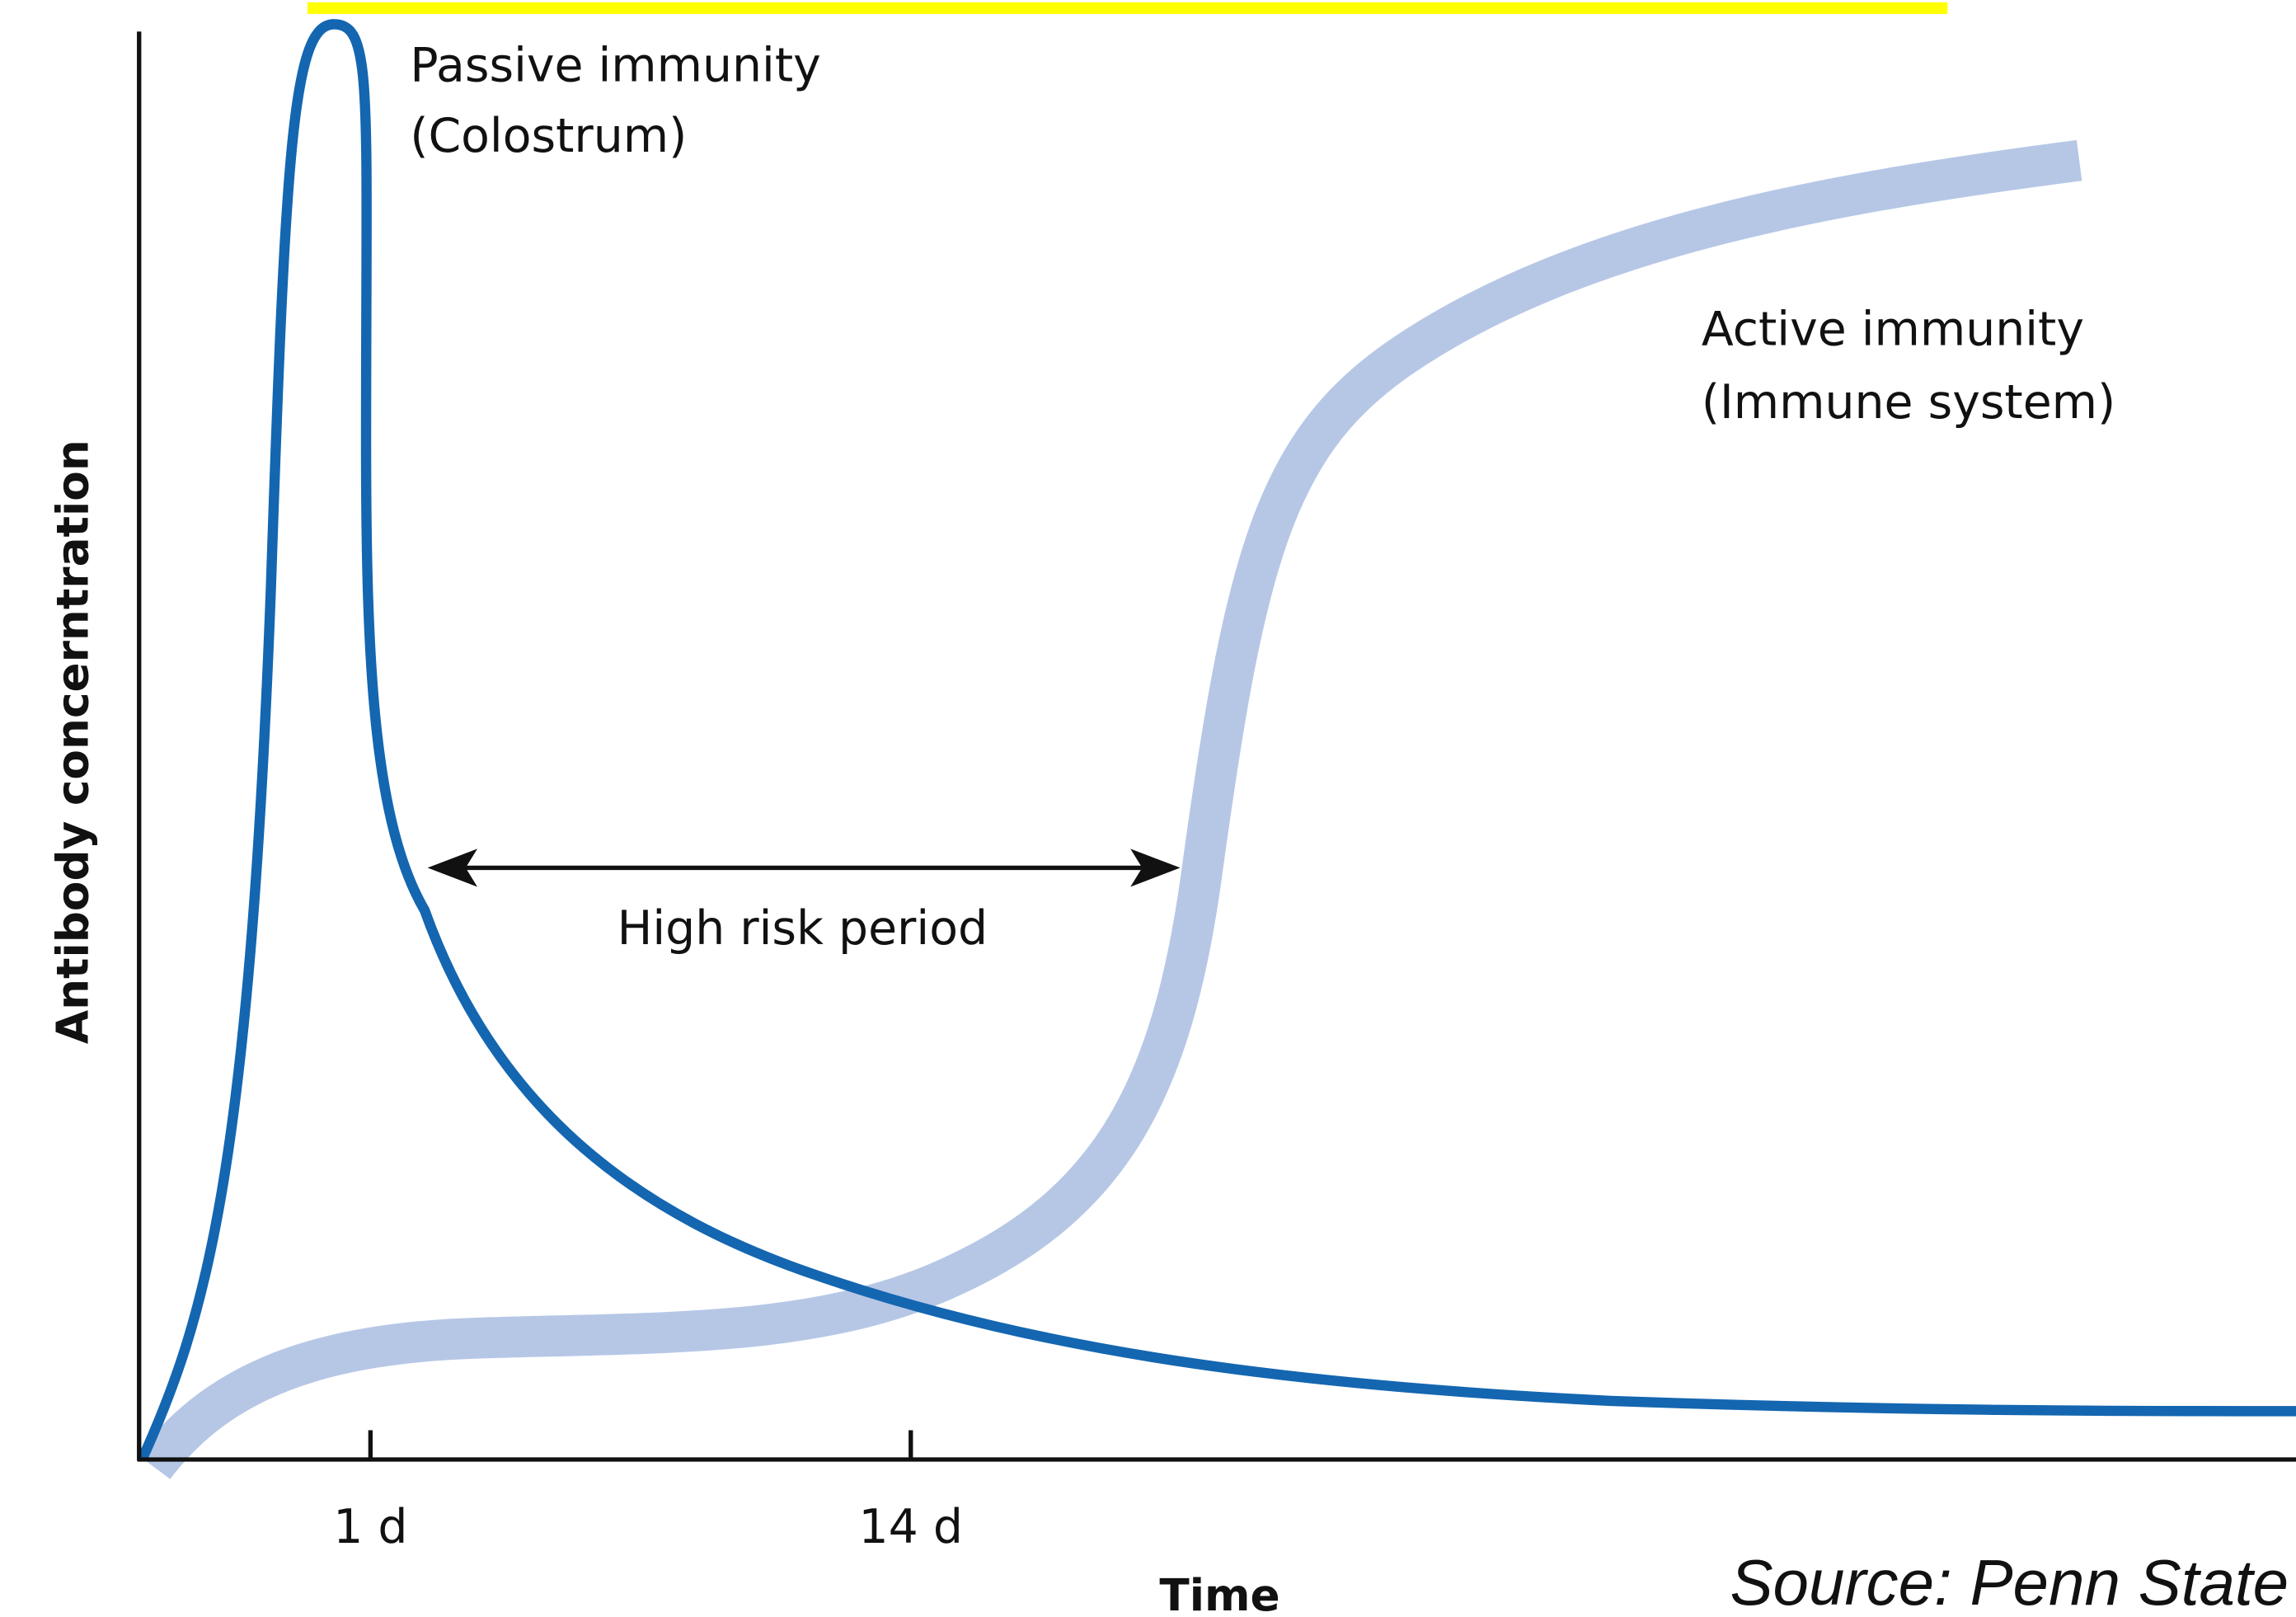  I want to click on annotation: (Colostrum), so click(548, 136).